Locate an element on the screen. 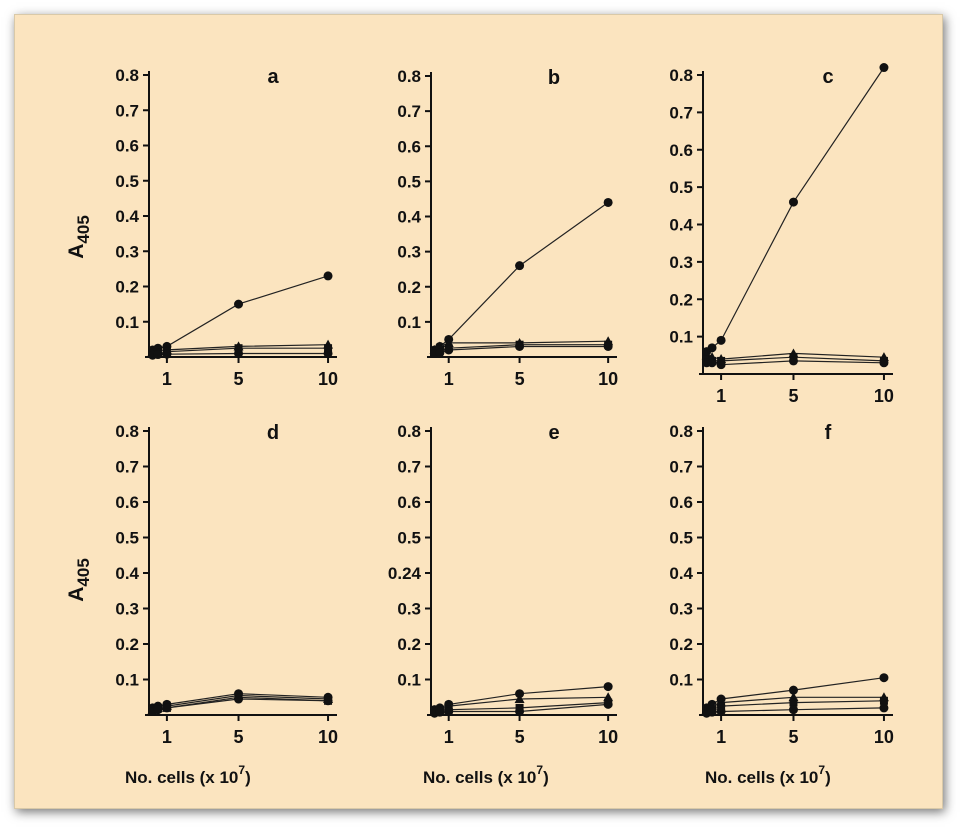 Image resolution: width=967 pixels, height=835 pixels. panel-c: 0.1 0.2 0.3 0.4 0.5 0.6 0.7 0.8 1 5 10 c is located at coordinates (781, 234).